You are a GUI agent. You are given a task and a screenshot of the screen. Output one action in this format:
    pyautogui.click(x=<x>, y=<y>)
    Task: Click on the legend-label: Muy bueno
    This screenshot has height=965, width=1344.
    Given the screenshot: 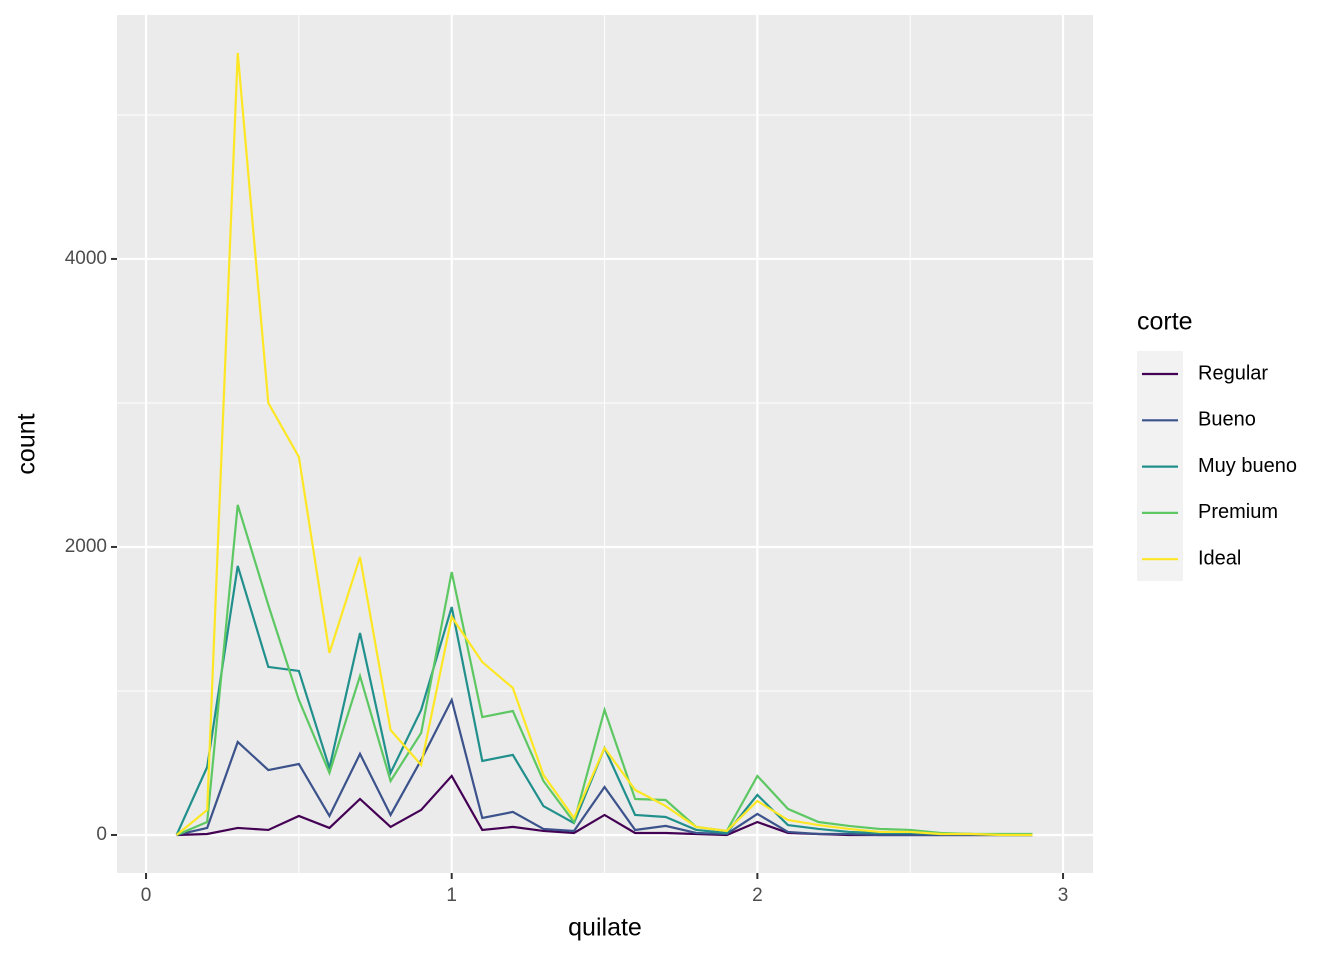 What is the action you would take?
    pyautogui.click(x=1247, y=466)
    